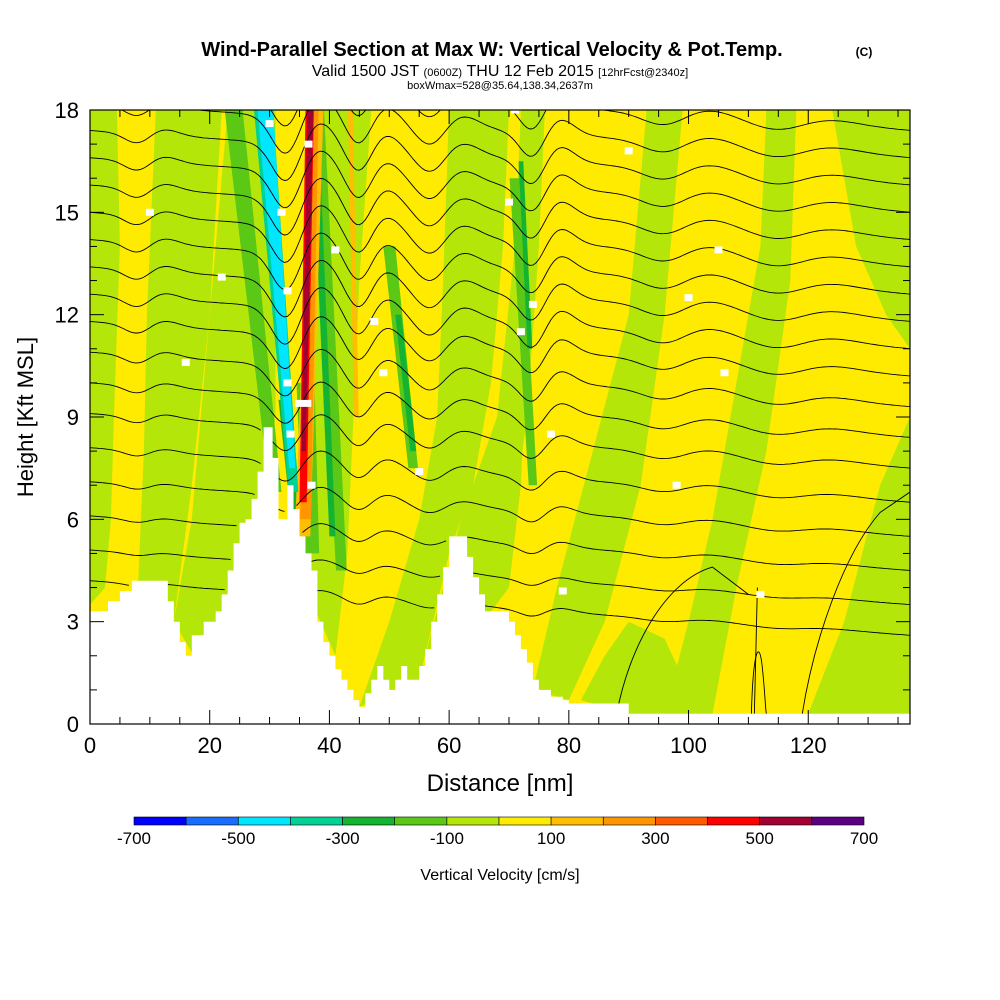 The width and height of the screenshot is (1000, 1000). Describe the element at coordinates (329, 745) in the screenshot. I see `x-tick-label: 40` at that location.